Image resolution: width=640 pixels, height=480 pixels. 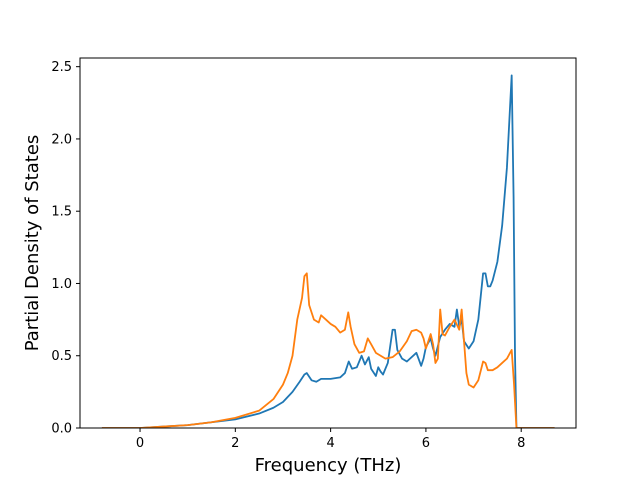 What do you see at coordinates (32, 243) in the screenshot?
I see `y-axis-label: Partial Density of States` at bounding box center [32, 243].